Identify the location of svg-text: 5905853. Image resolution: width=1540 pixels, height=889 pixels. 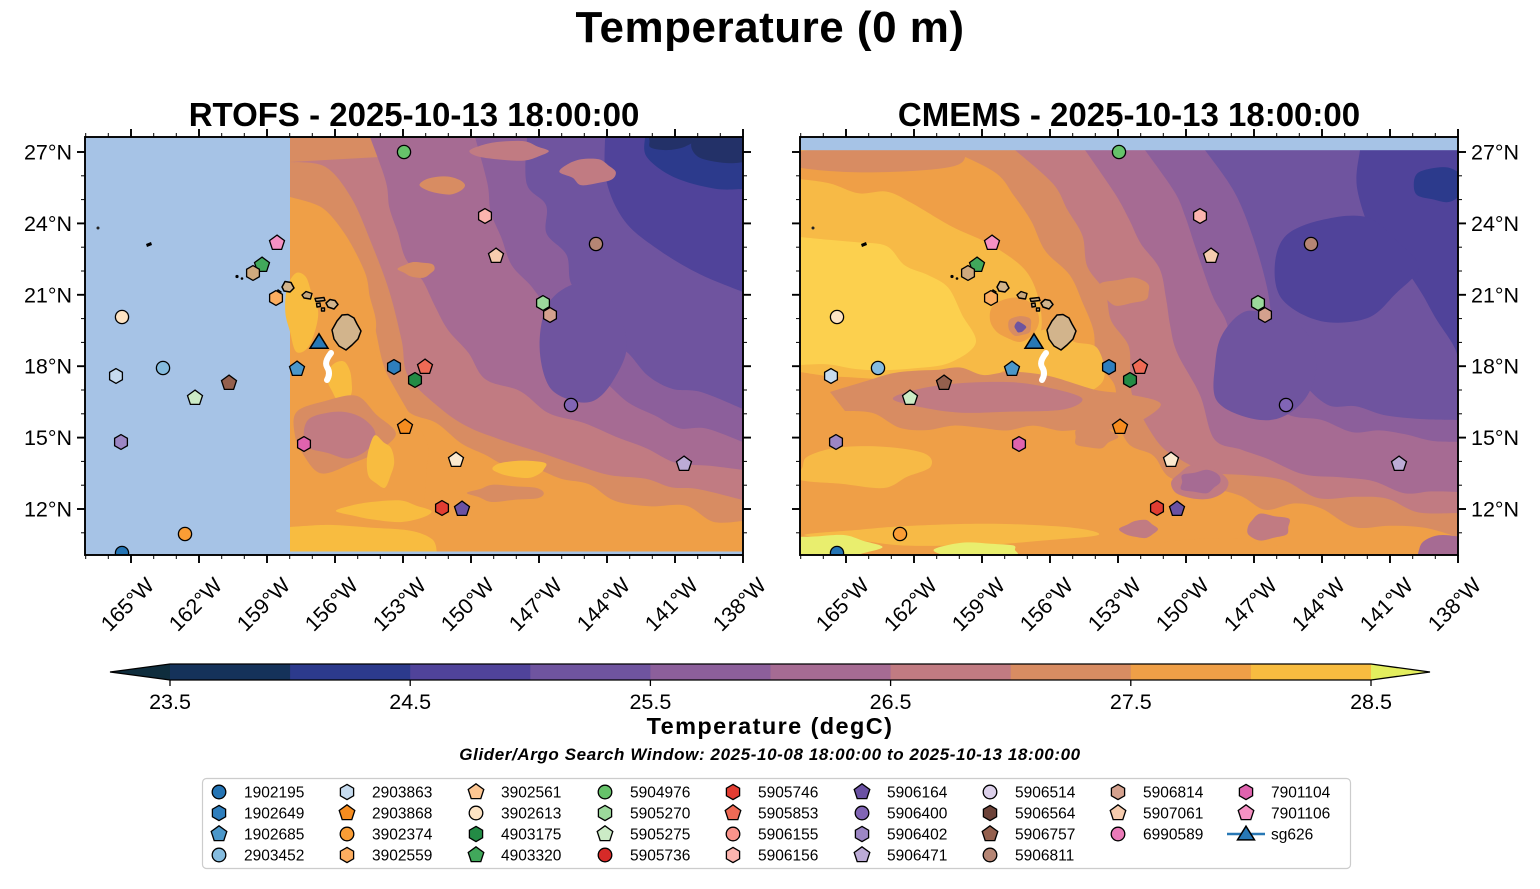
(788, 814).